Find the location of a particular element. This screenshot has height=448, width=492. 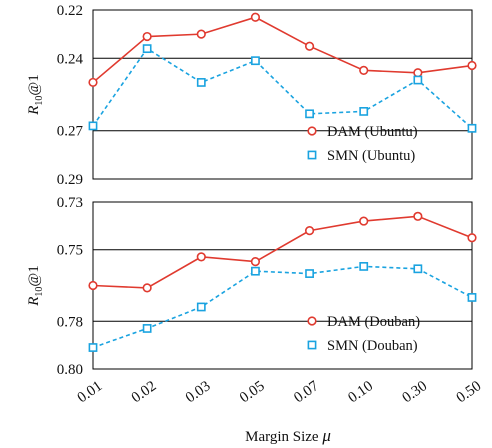

top-legend: DAM (Ubuntu) SMN (Ubuntu) is located at coordinates (362, 144).